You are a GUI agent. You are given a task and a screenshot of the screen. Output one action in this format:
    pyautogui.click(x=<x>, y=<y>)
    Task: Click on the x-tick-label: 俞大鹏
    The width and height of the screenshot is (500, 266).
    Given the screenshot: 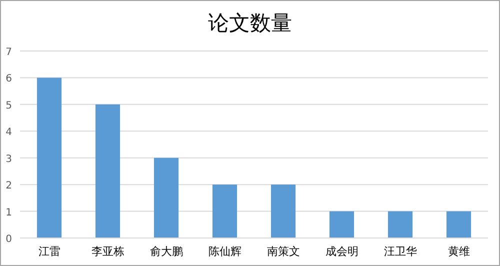 What is the action you would take?
    pyautogui.click(x=166, y=251)
    